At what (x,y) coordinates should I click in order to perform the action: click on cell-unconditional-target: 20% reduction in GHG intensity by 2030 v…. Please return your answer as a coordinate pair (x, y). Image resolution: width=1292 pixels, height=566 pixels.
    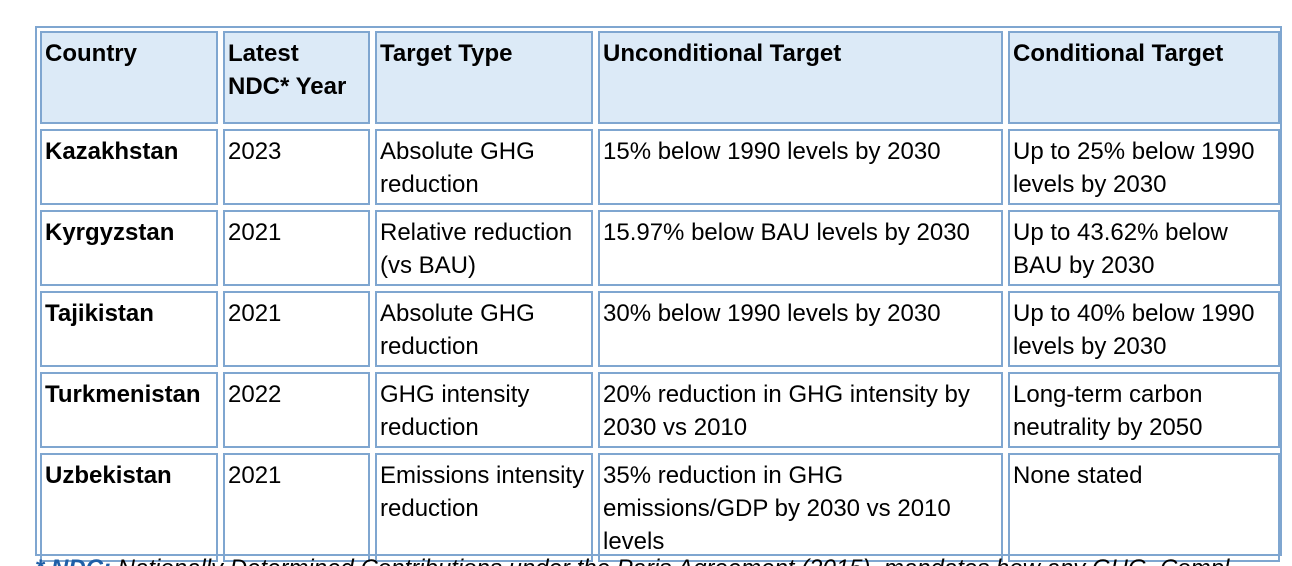
    Looking at the image, I should click on (800, 410).